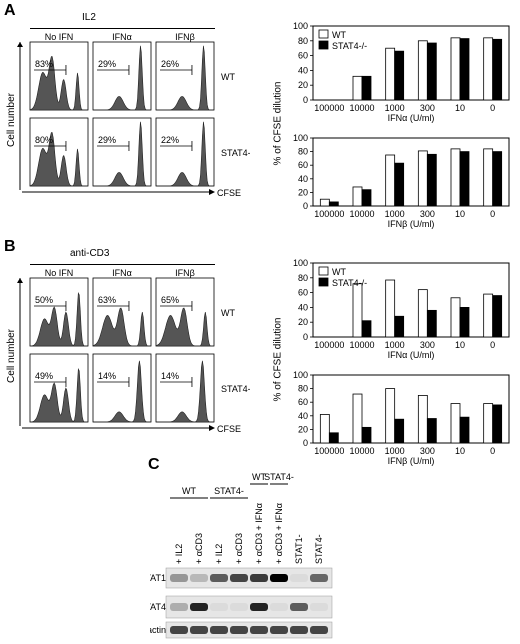  What do you see at coordinates (212, 192) in the screenshot?
I see `x-arrow-head` at bounding box center [212, 192].